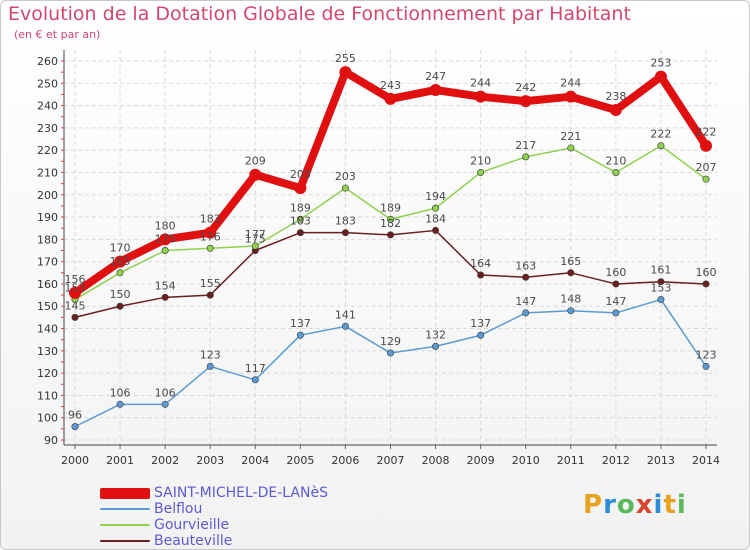 The width and height of the screenshot is (750, 550). Describe the element at coordinates (47, 217) in the screenshot. I see `y-tick-label: 190` at that location.